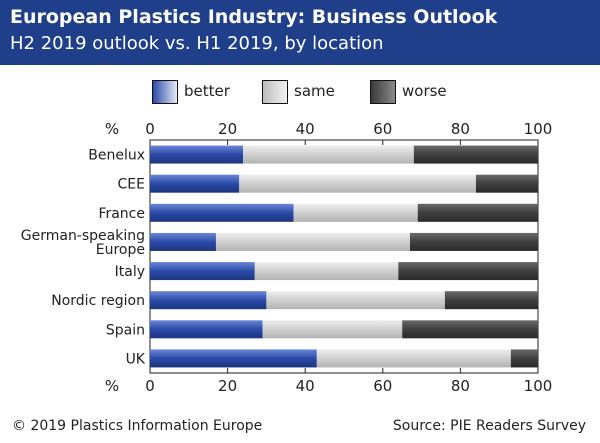 This screenshot has width=600, height=443. What do you see at coordinates (120, 250) in the screenshot?
I see `category-label-3-line-1: Europe` at bounding box center [120, 250].